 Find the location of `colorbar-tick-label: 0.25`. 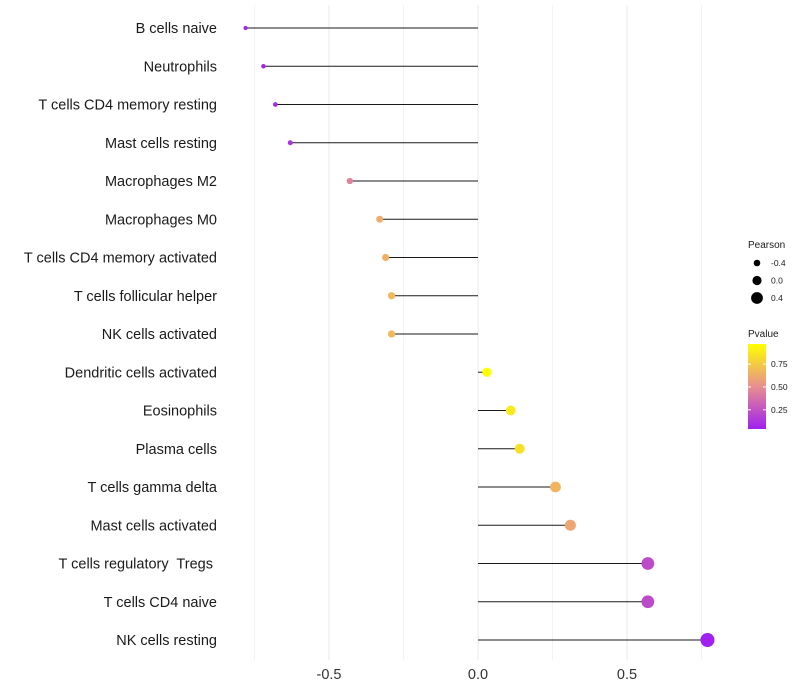

colorbar-tick-label: 0.25 is located at coordinates (779, 410).